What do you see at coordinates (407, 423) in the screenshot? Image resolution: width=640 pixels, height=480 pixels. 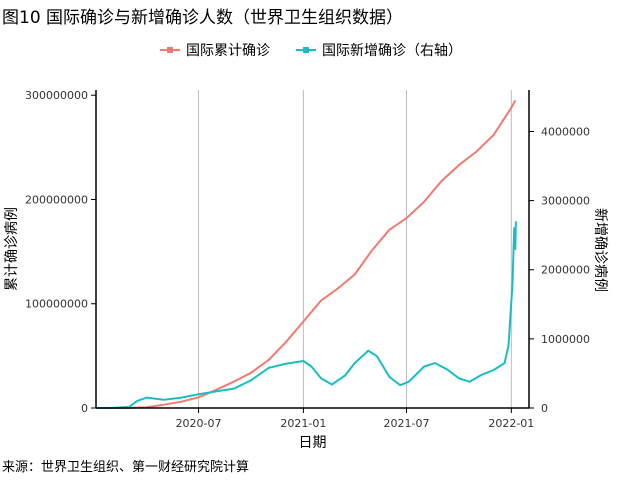 I see `x-tick-label: 2021-07` at bounding box center [407, 423].